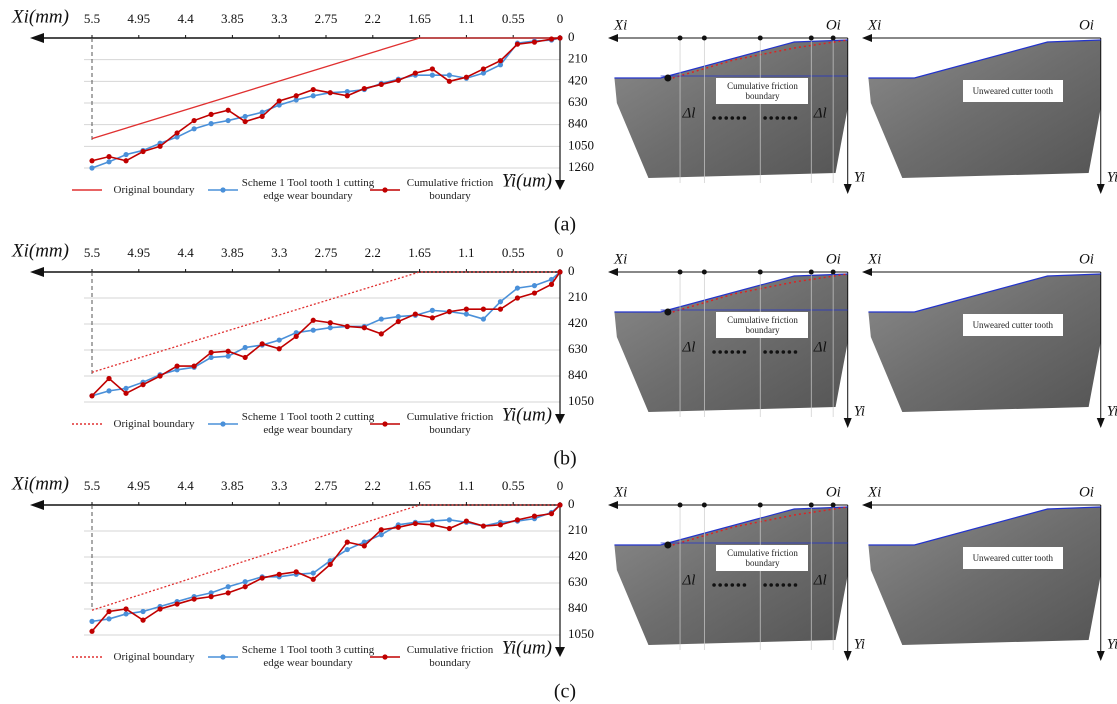 Image resolution: width=1117 pixels, height=704 pixels. I want to click on legend-label: Cumulative friction boundary, so click(450, 189).